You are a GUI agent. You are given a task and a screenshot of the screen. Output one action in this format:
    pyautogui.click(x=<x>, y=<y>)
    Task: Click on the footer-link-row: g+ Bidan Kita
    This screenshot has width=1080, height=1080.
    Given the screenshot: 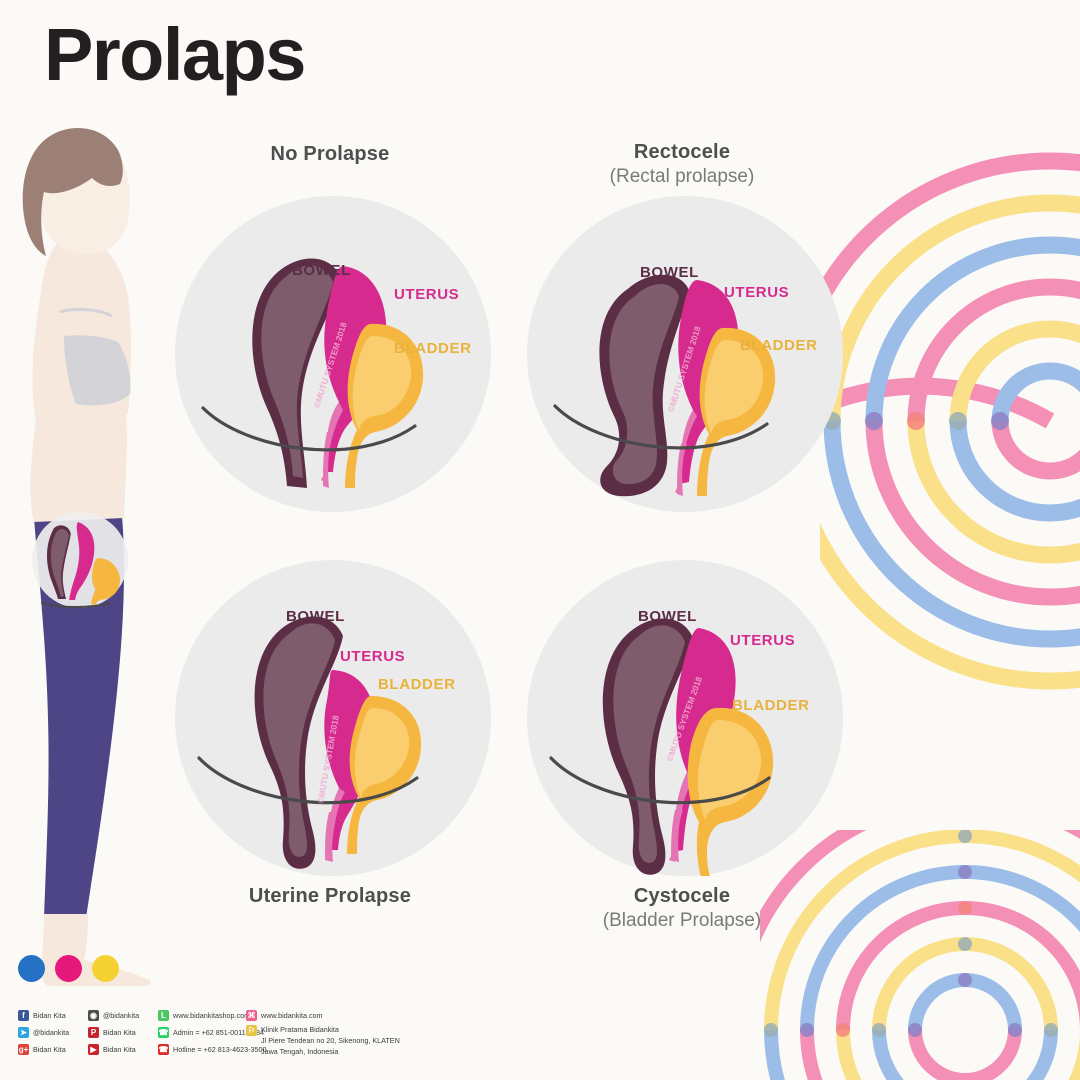 What is the action you would take?
    pyautogui.click(x=51, y=1049)
    